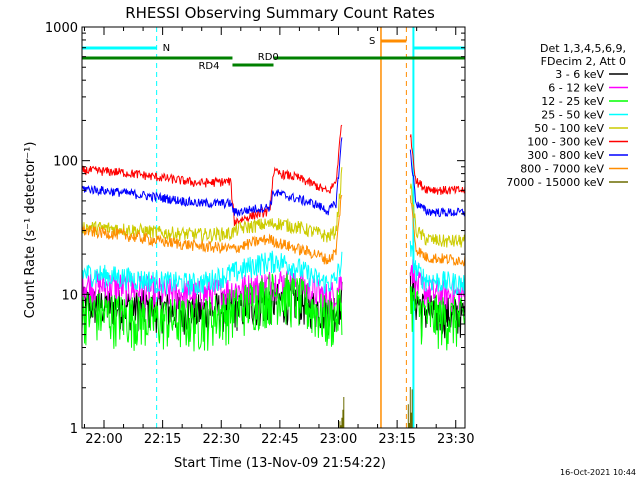 The image size is (640, 480). I want to click on legend-label: 3 - 6 keV, so click(579, 74).